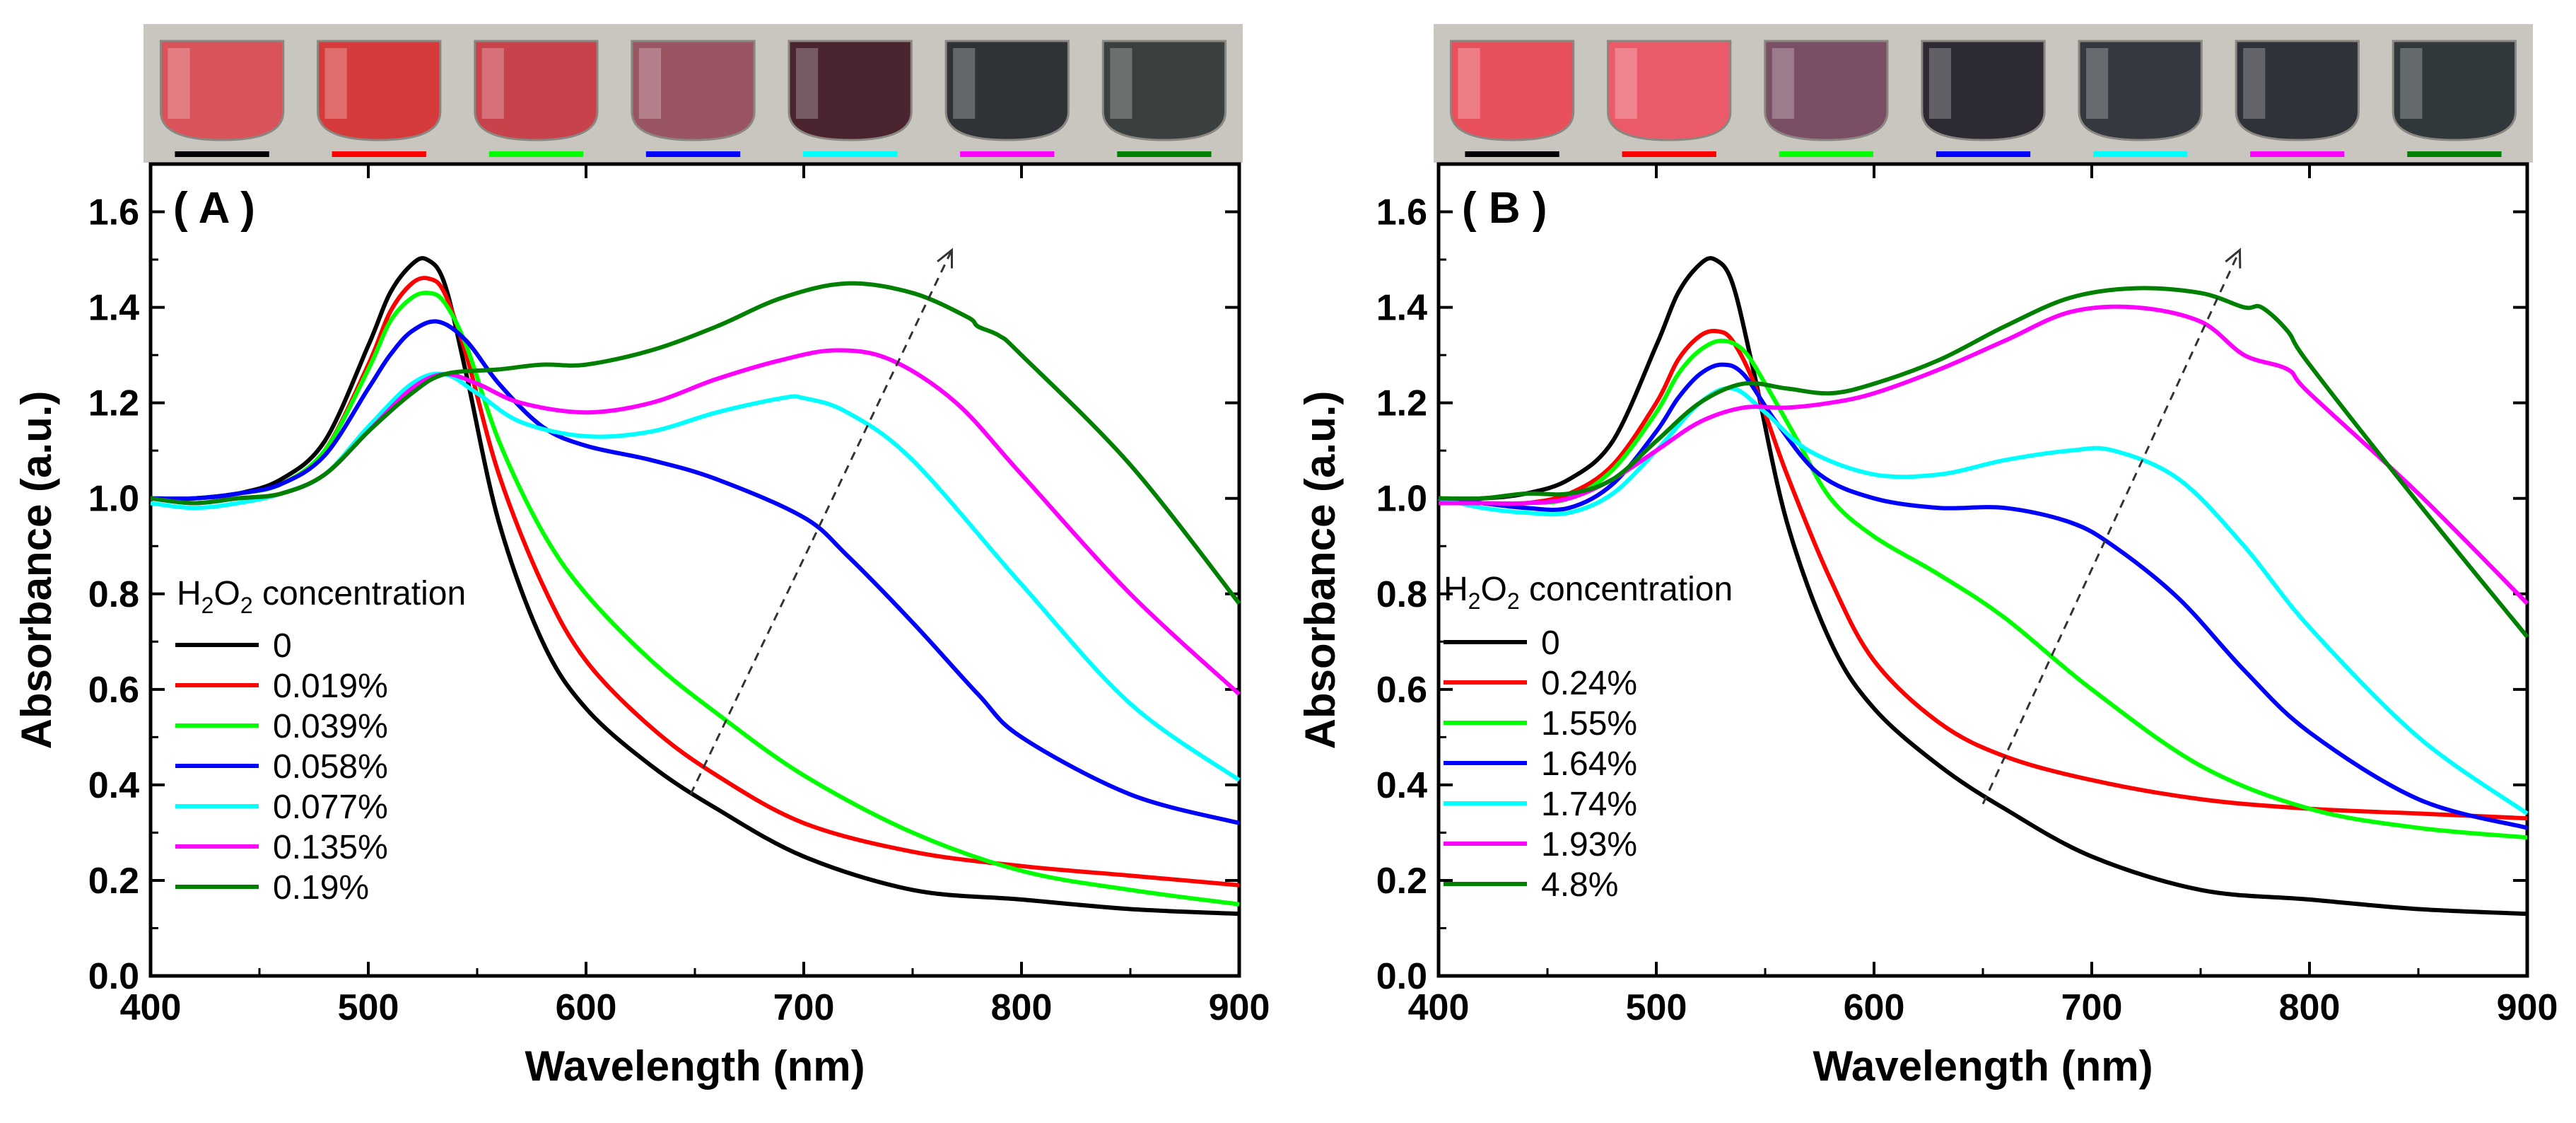  What do you see at coordinates (1580, 885) in the screenshot?
I see `legend-label: 4.8%` at bounding box center [1580, 885].